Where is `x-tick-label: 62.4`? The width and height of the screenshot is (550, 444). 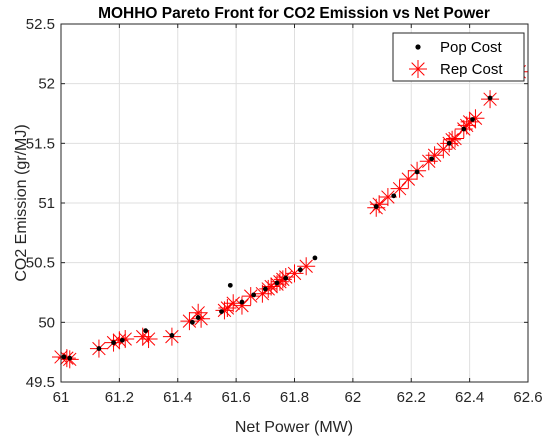
x-tick-label: 62.4 is located at coordinates (469, 397).